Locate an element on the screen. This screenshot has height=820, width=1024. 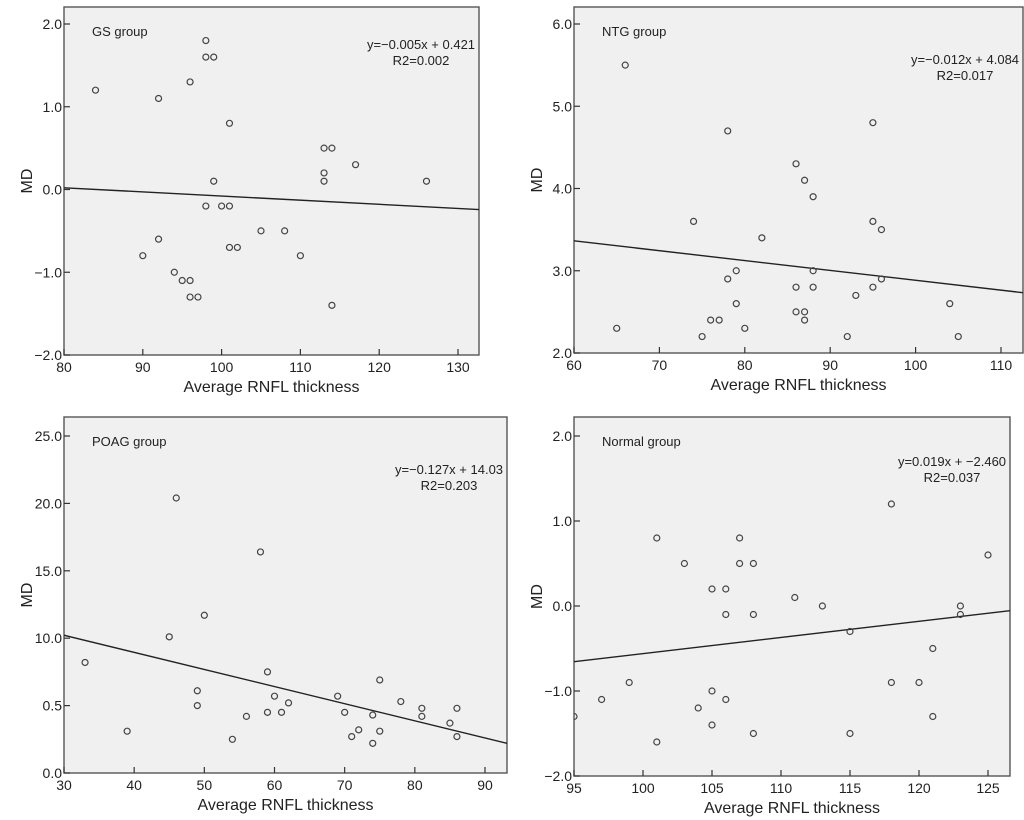
y-tick-label: 10.0 is located at coordinates (48, 638).